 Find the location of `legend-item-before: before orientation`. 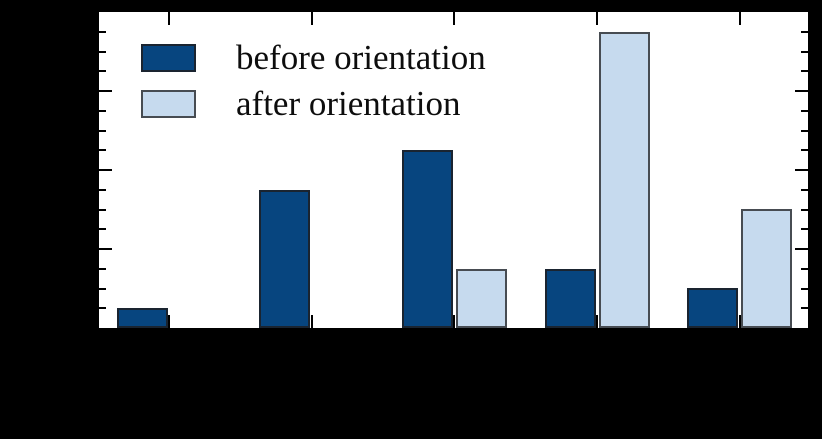

legend-item-before: before orientation is located at coordinates (313, 57).